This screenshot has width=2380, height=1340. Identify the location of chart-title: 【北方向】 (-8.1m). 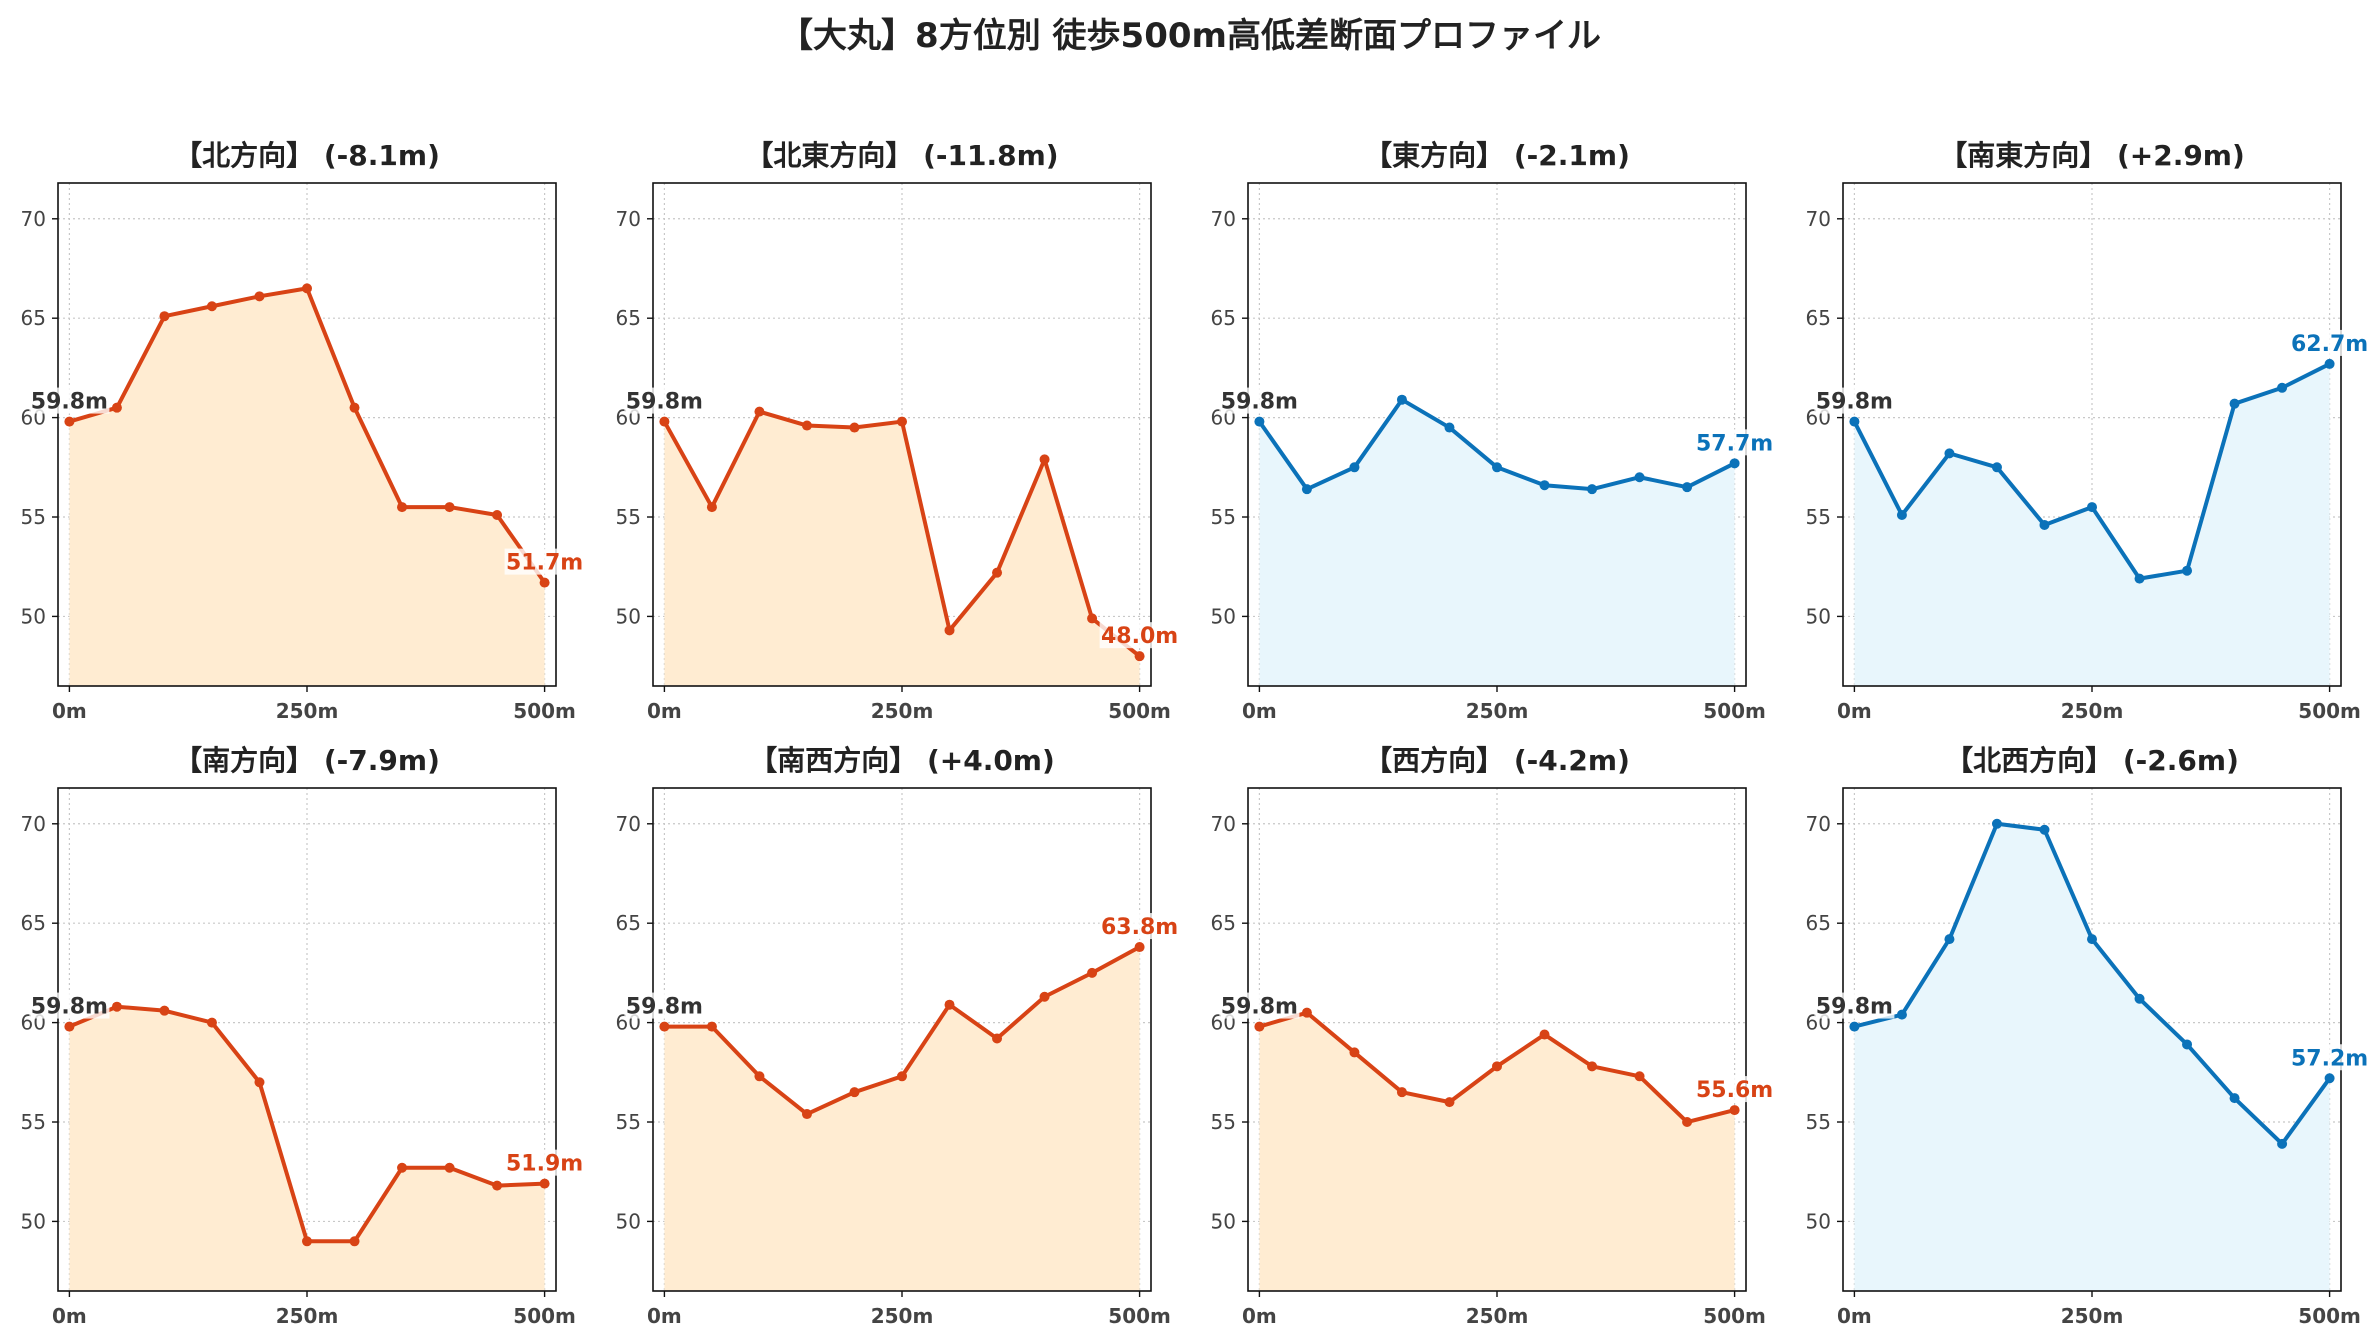
(307, 155).